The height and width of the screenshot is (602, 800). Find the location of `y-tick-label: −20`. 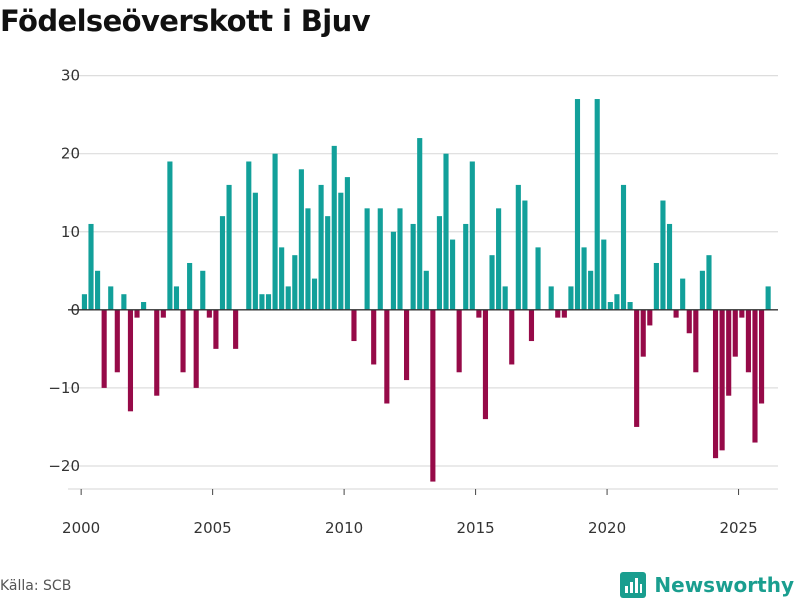

y-tick-label: −20 is located at coordinates (64, 466).